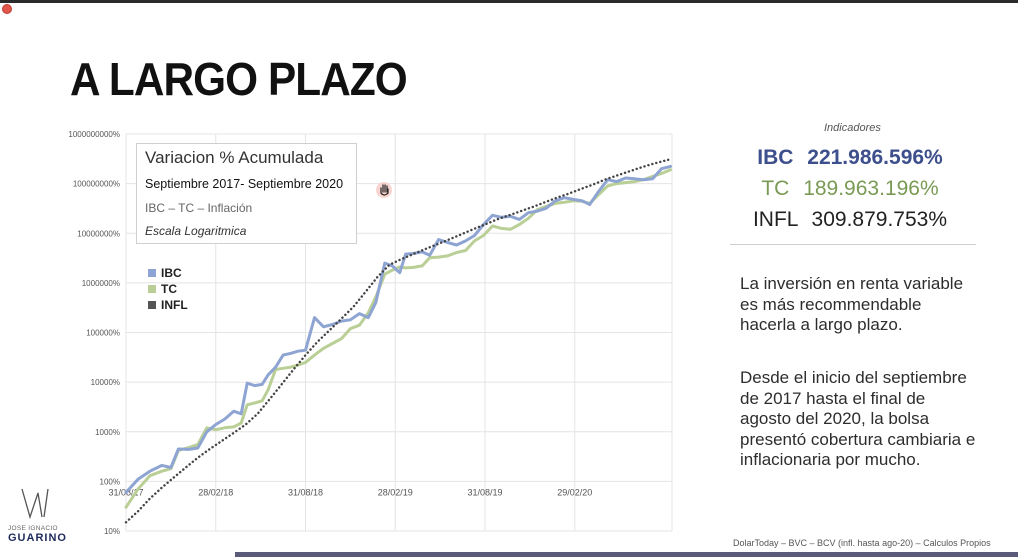 The height and width of the screenshot is (557, 1018). I want to click on legend-item-infl: INFL, so click(168, 305).